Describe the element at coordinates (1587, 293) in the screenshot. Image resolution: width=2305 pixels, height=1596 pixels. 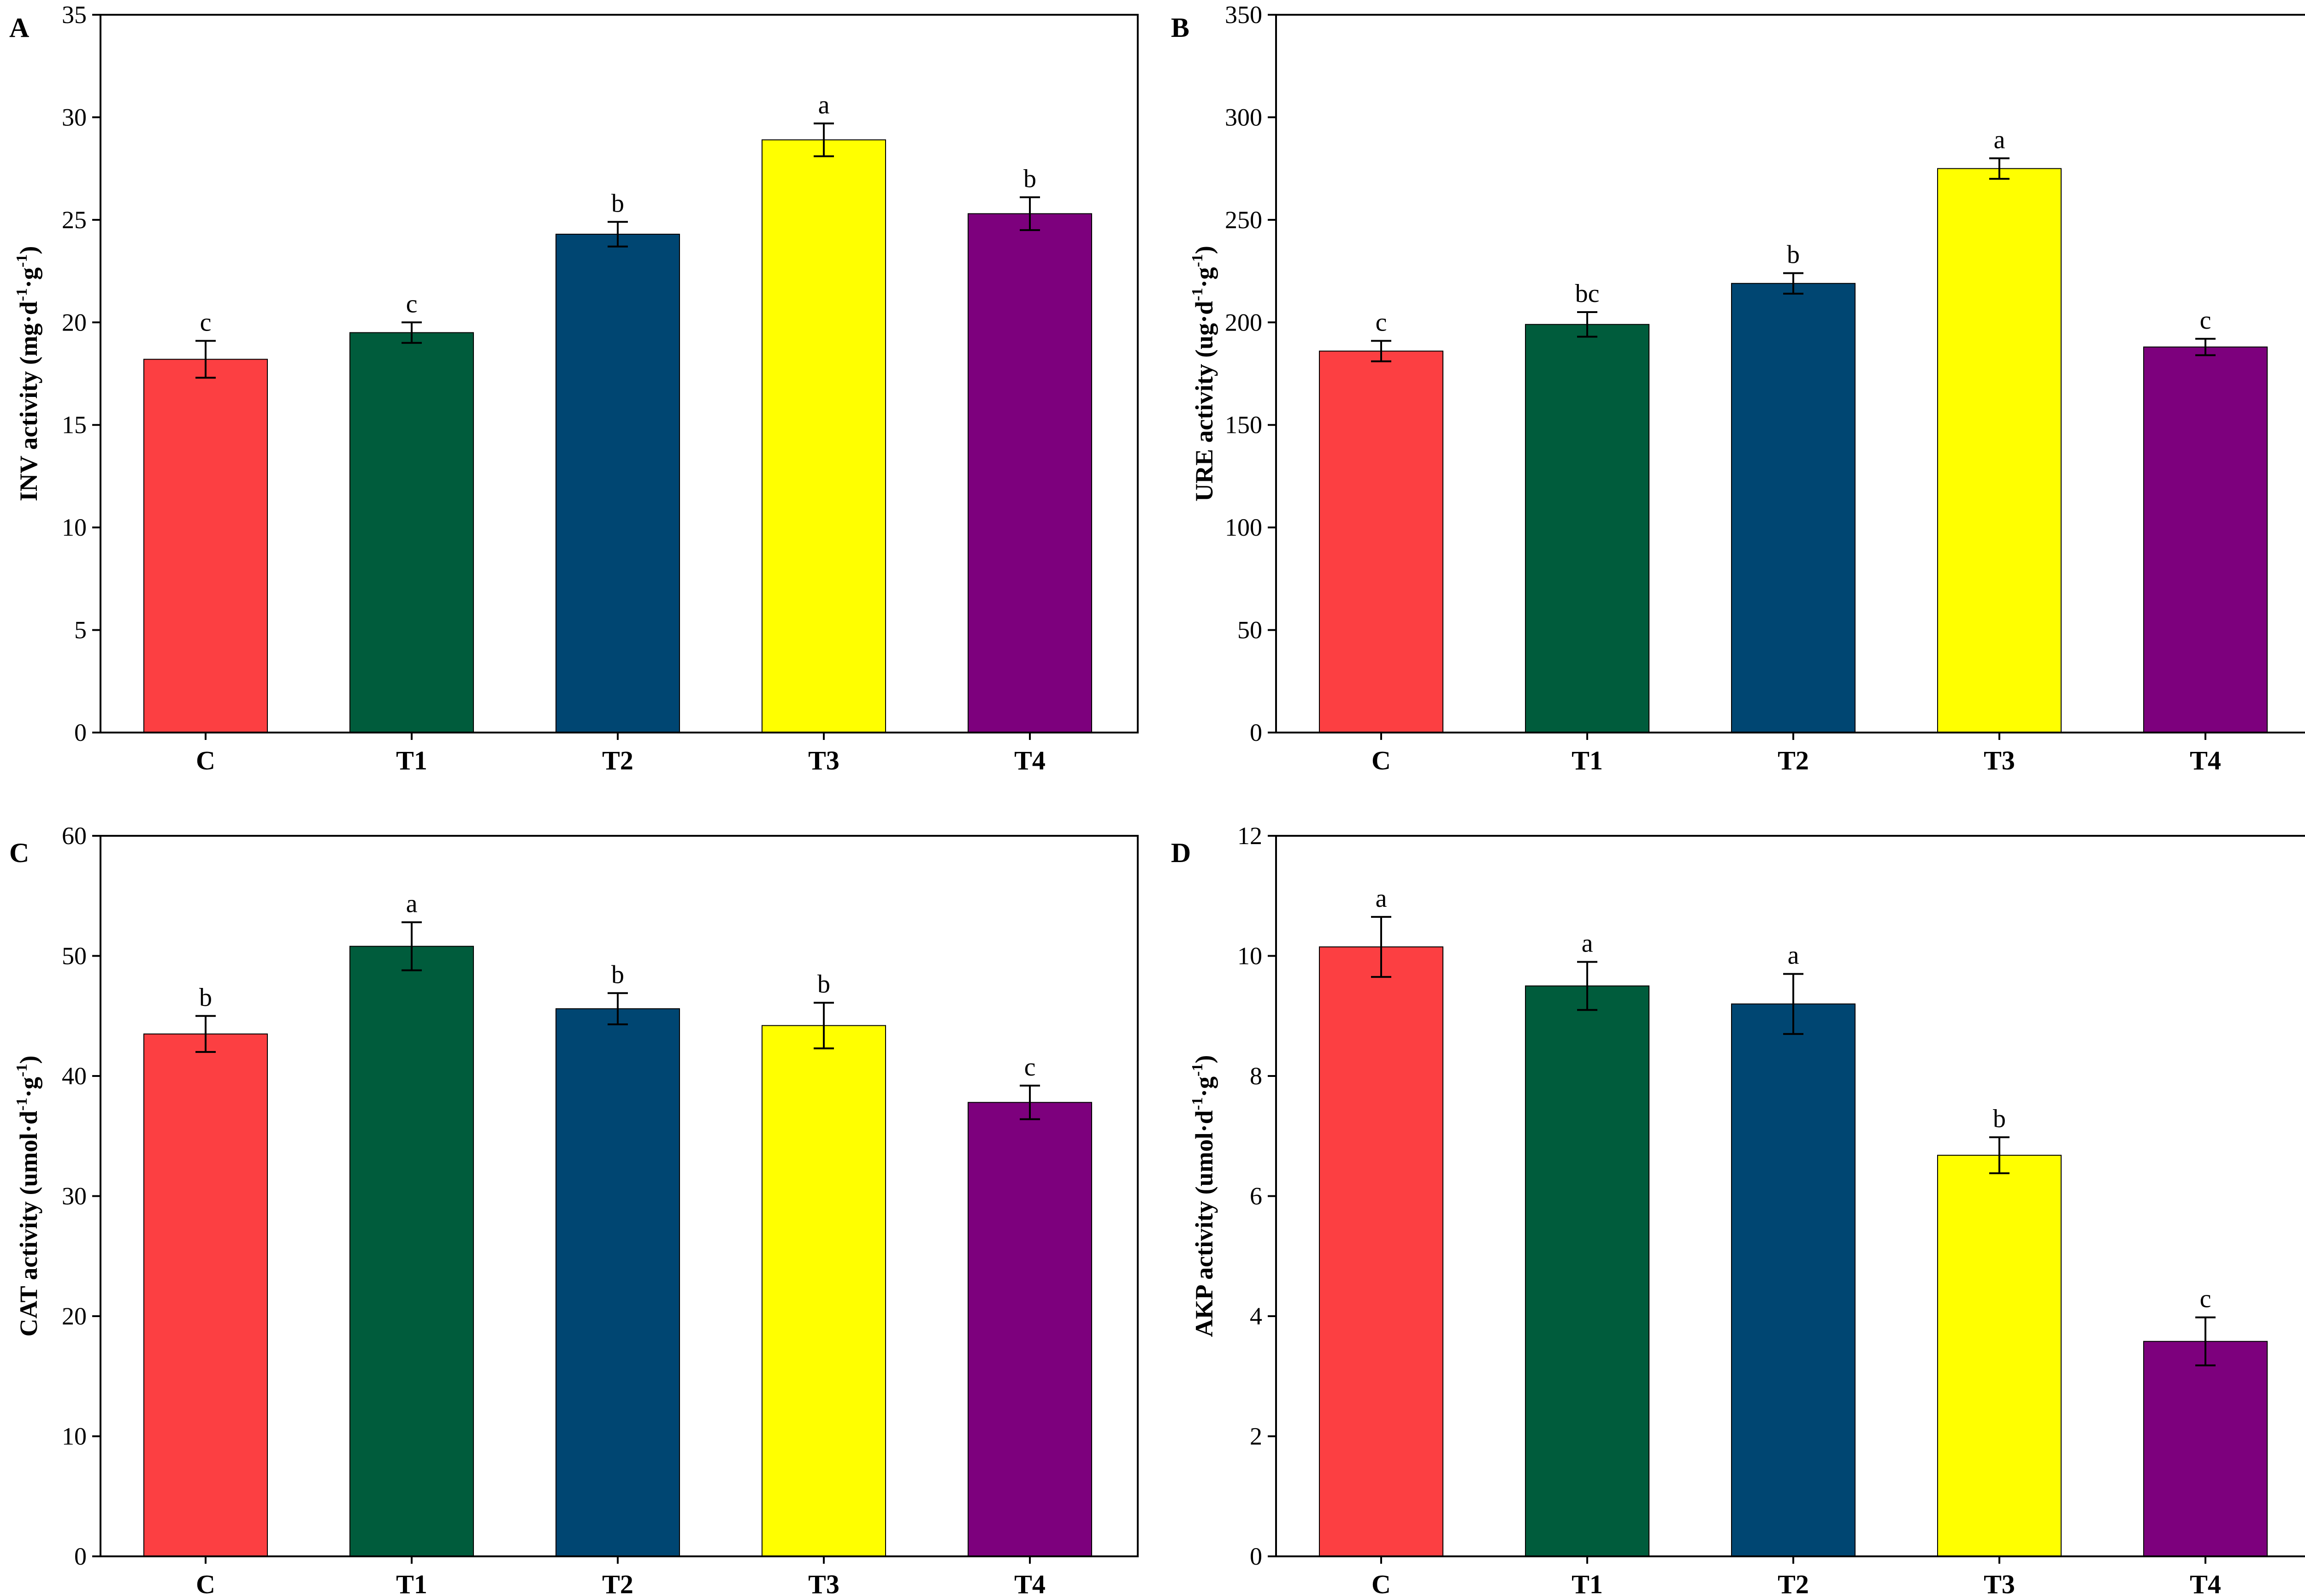
I see `significance-label: bc` at that location.